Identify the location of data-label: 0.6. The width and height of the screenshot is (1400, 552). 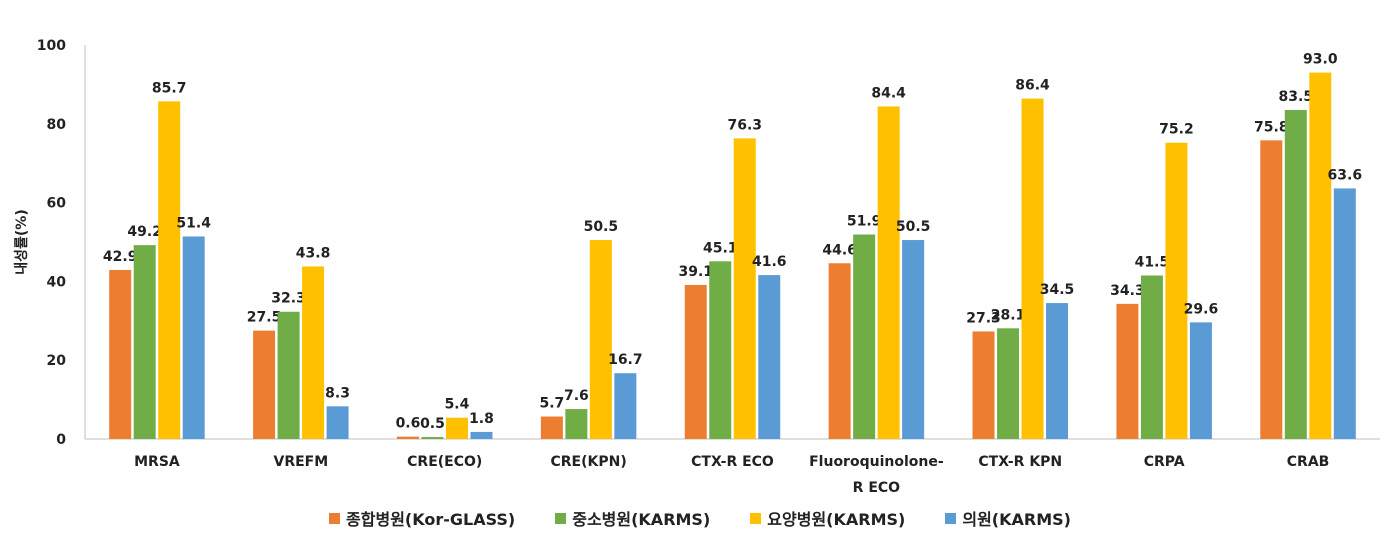
(408, 424).